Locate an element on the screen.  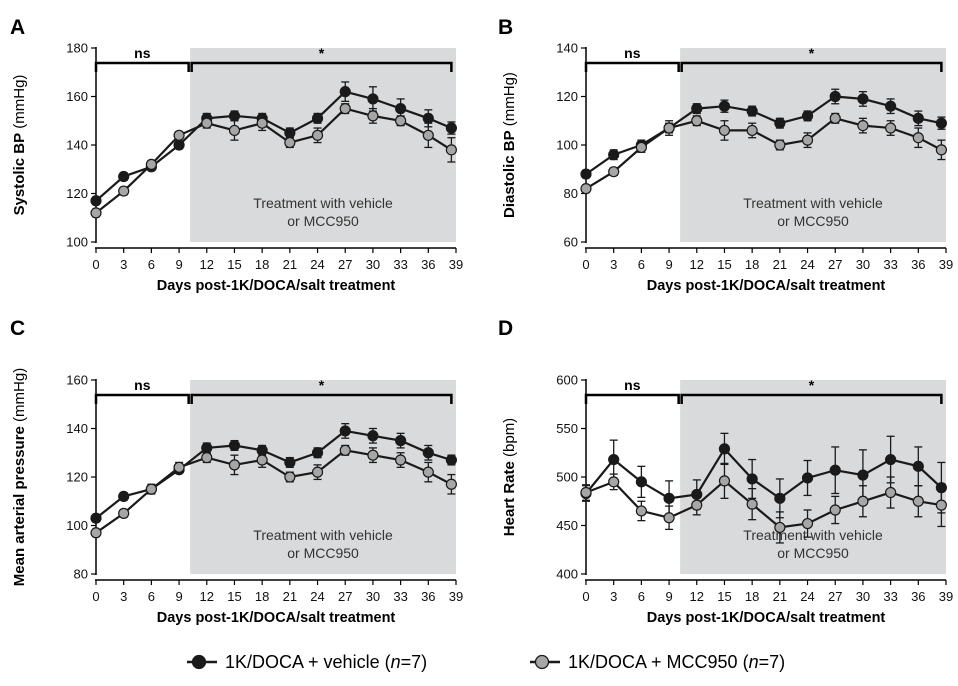
significance-label-star: * is located at coordinates (322, 385).